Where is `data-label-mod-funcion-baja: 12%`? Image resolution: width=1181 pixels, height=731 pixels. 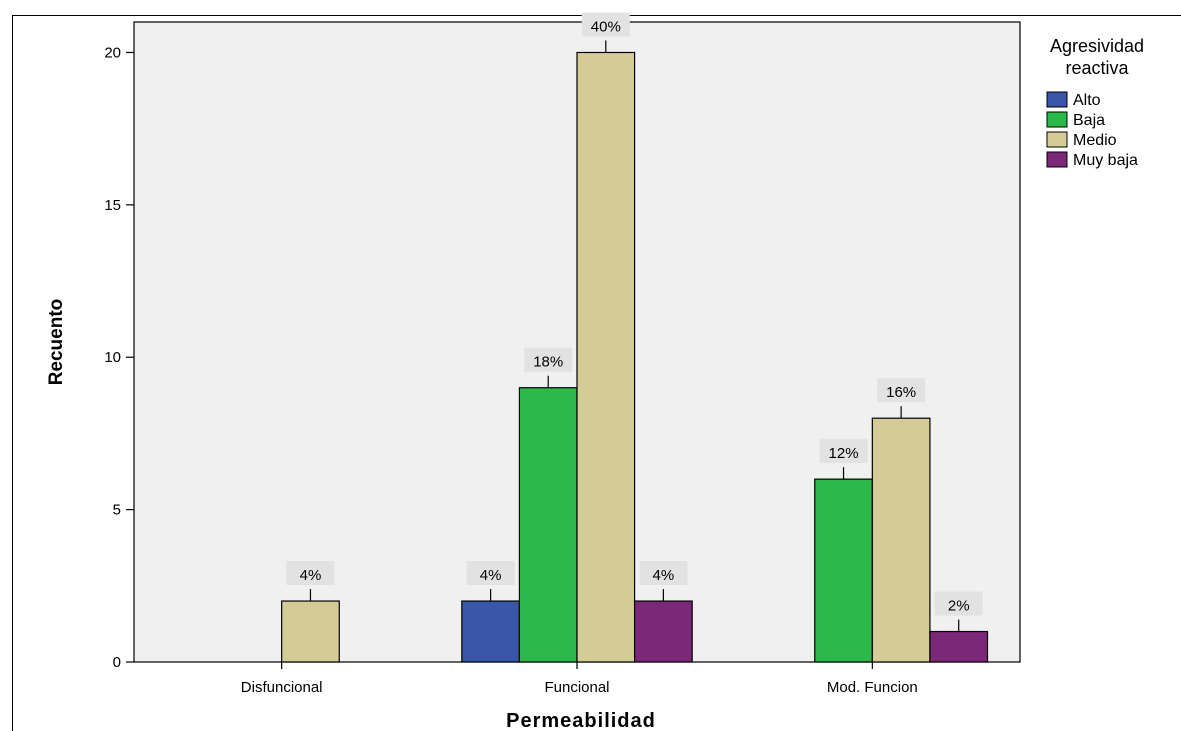
data-label-mod-funcion-baja: 12% is located at coordinates (844, 453).